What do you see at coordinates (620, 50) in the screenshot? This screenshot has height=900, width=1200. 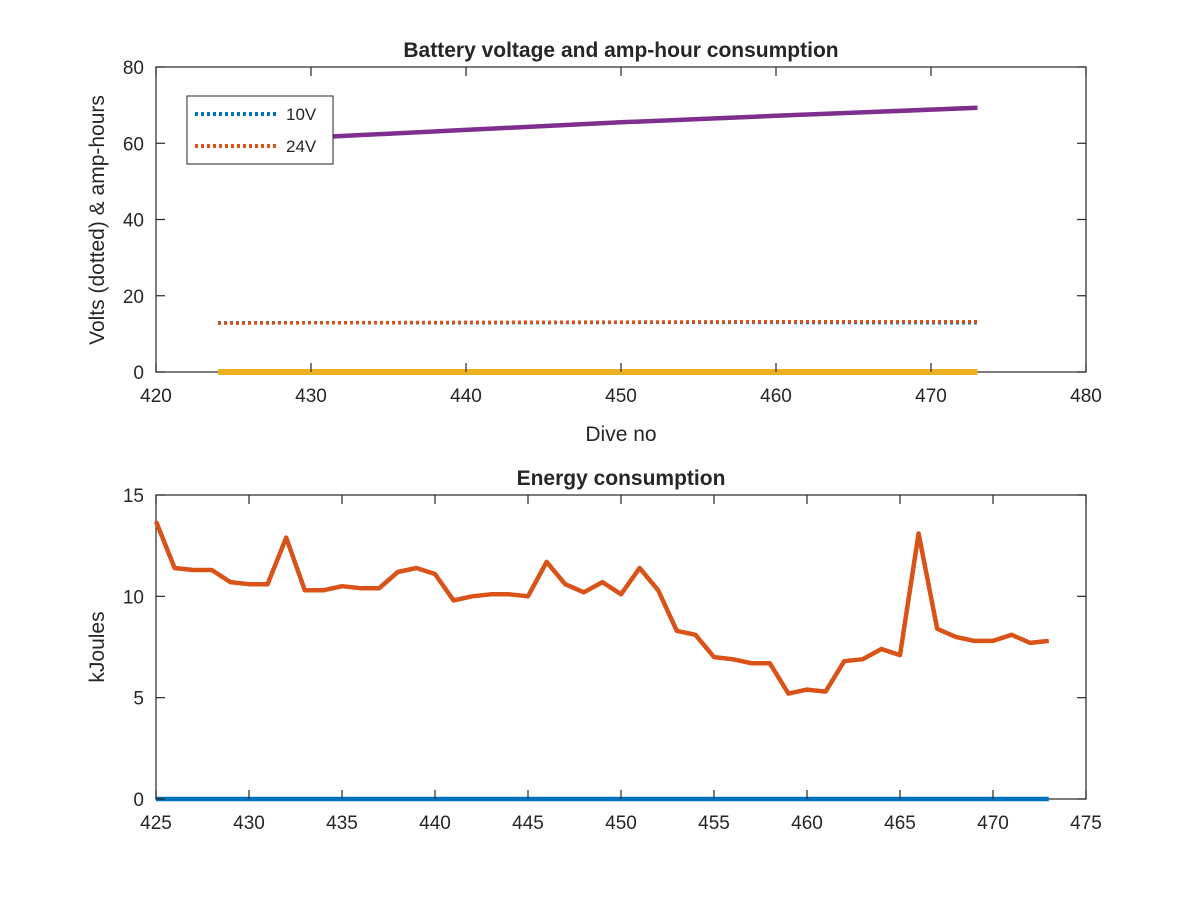 I see `chart-title: Battery voltage and amp-hour consumption` at bounding box center [620, 50].